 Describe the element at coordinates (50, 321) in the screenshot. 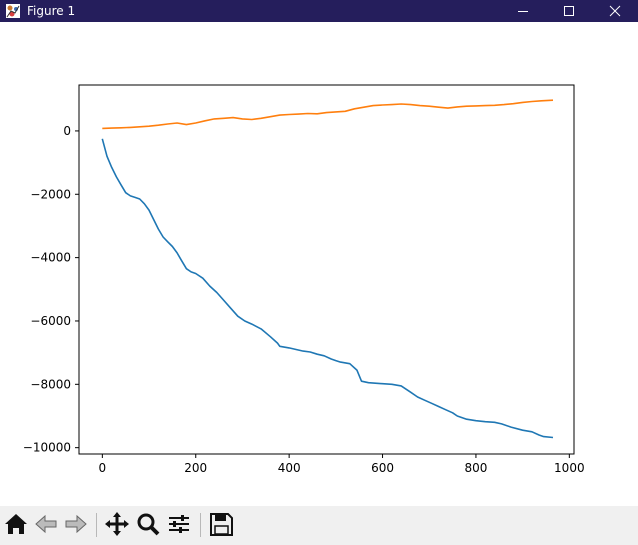

I see `y-tick-label: −6000` at that location.